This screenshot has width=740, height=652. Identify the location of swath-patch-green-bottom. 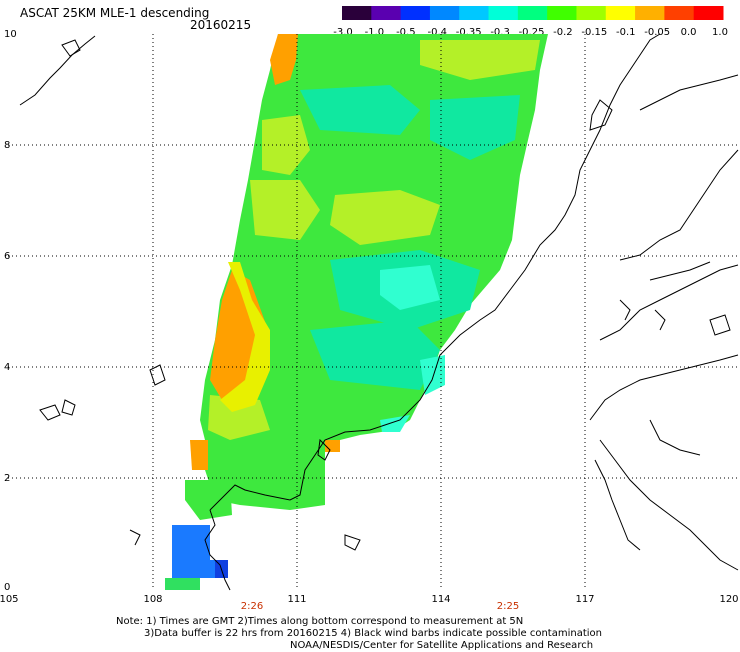
(182, 584).